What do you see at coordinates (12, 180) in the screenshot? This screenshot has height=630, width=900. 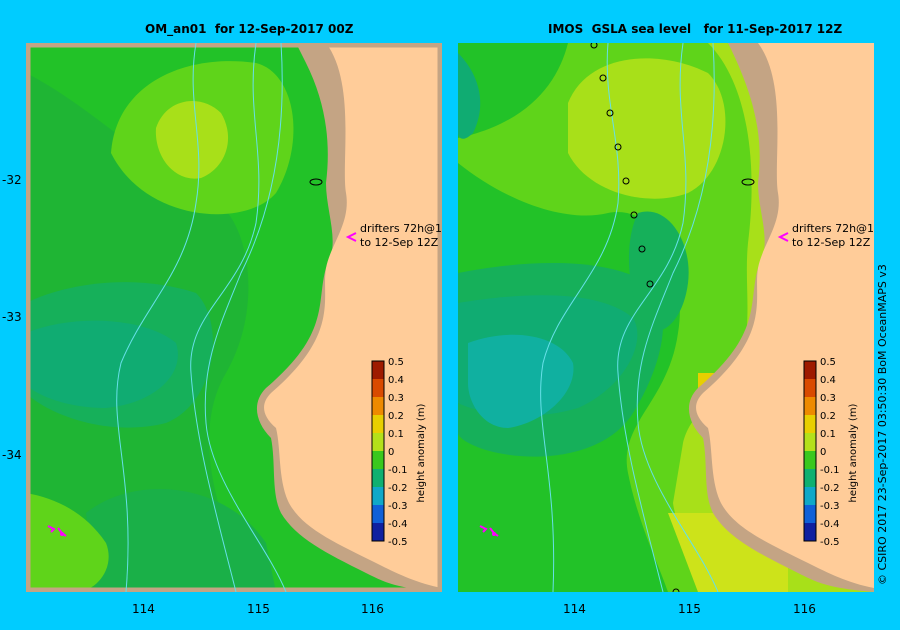 I see `lat-label: -32` at bounding box center [12, 180].